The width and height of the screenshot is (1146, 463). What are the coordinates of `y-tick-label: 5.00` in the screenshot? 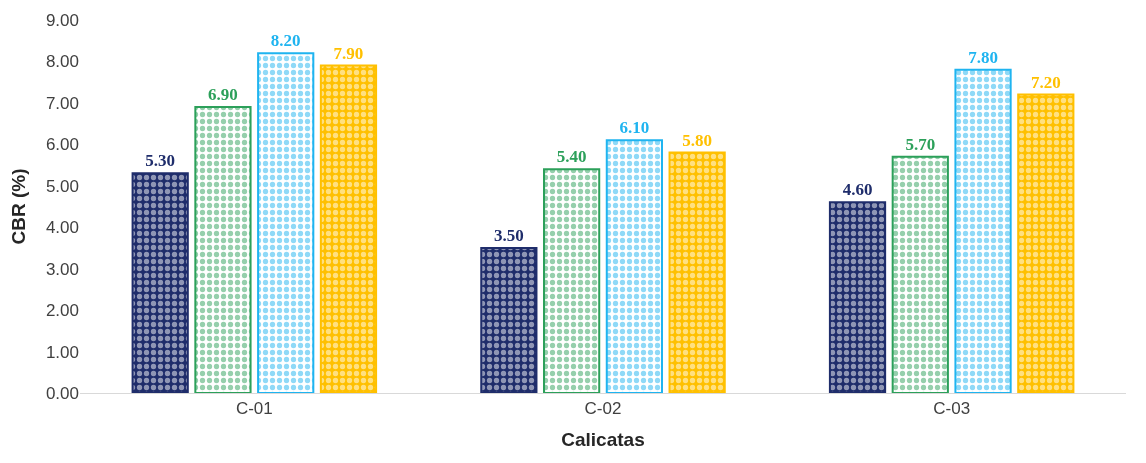 It's located at (62, 186).